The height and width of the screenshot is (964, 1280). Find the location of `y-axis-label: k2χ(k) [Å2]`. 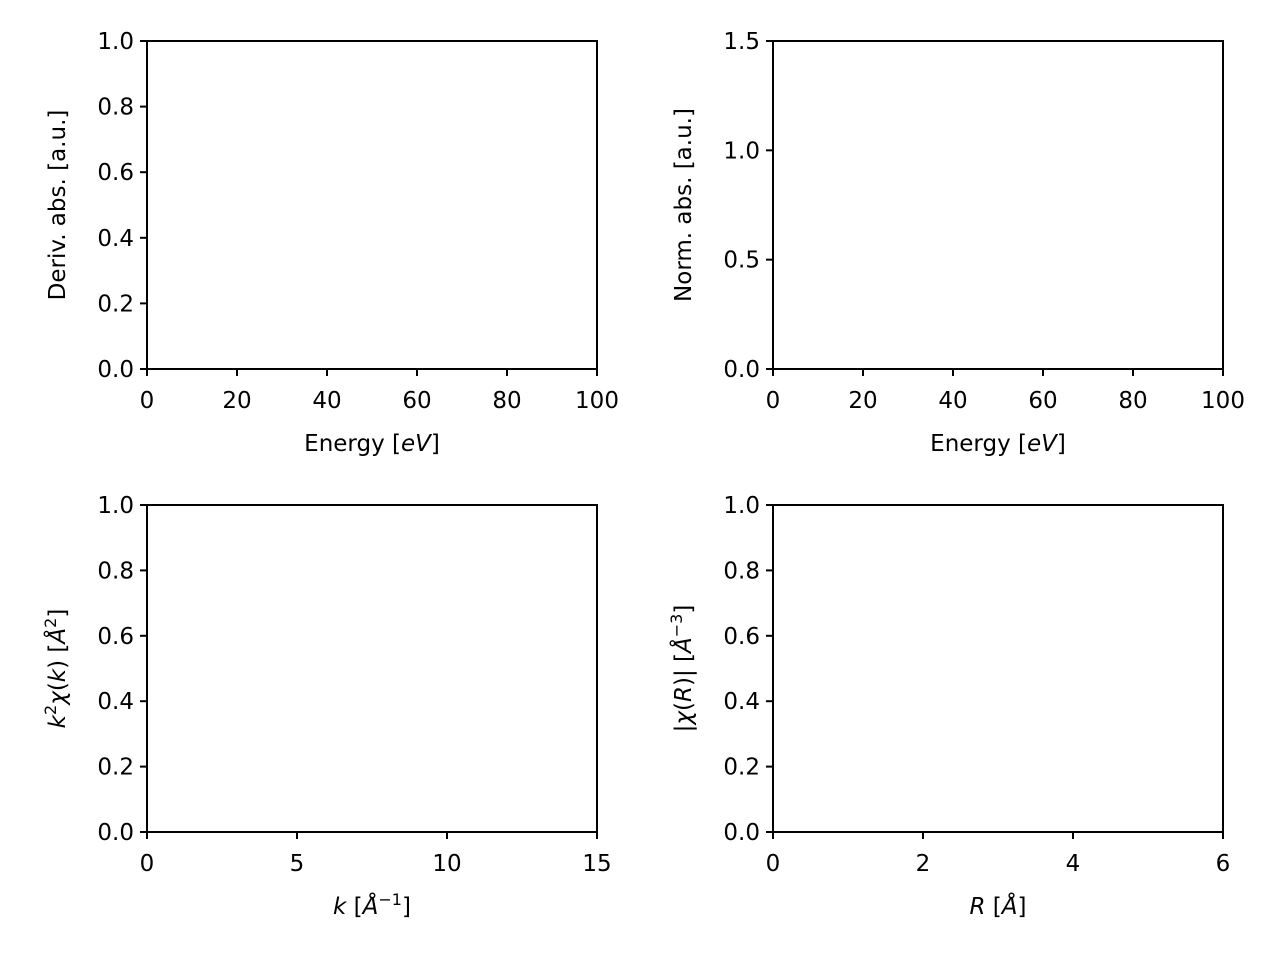

y-axis-label: k2χ(k) [Å2] is located at coordinates (56, 669).